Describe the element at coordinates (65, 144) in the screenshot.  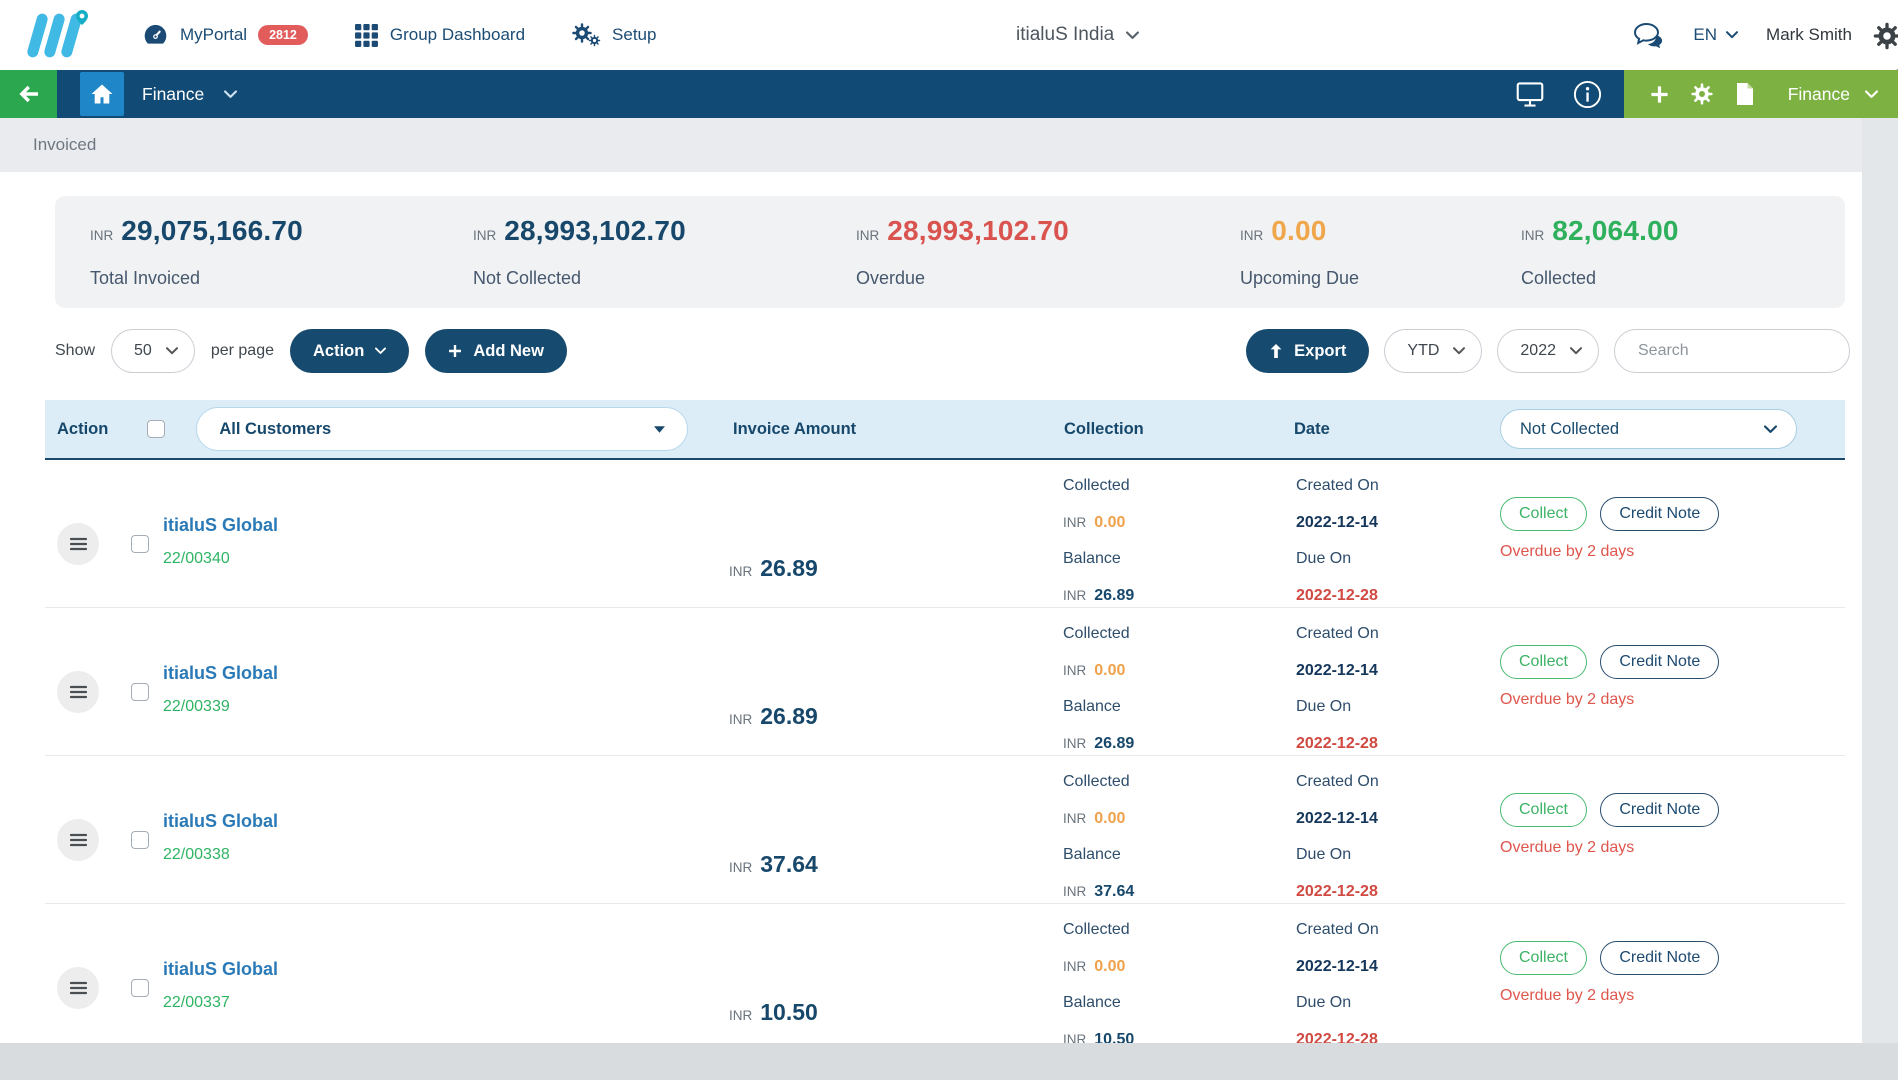
I see `page-title: Invoiced` at that location.